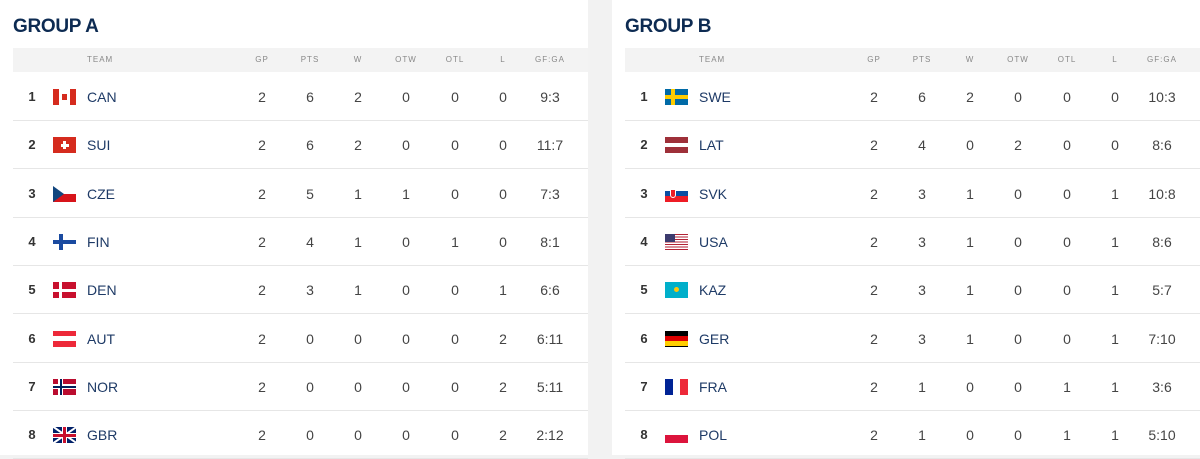 The height and width of the screenshot is (459, 1200). What do you see at coordinates (711, 145) in the screenshot?
I see `team-name: LAT` at bounding box center [711, 145].